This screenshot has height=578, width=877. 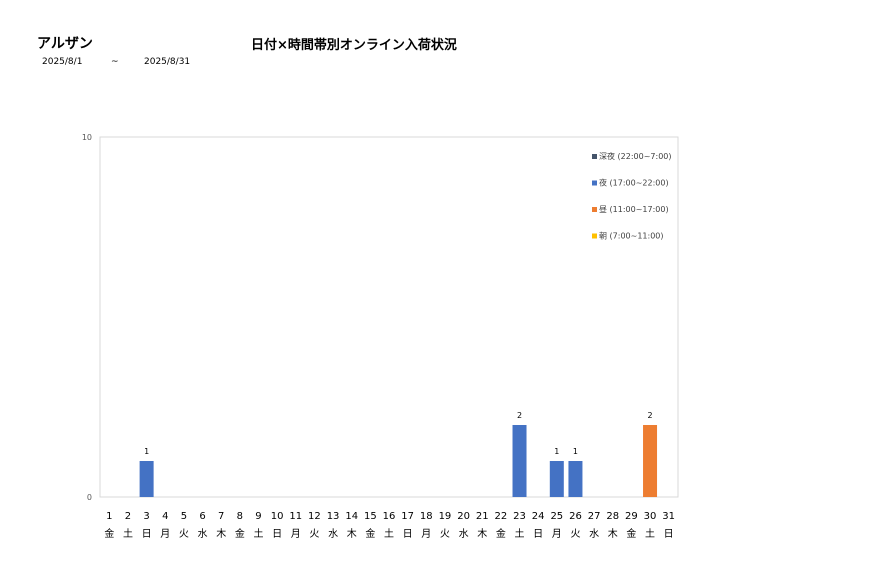 What do you see at coordinates (634, 183) in the screenshot?
I see `legend-label: 夜 (17:00~22:00)` at bounding box center [634, 183].